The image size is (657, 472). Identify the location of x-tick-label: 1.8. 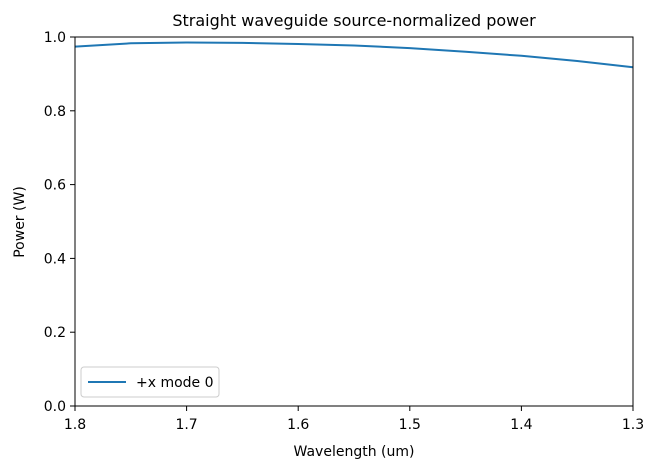
(75, 425).